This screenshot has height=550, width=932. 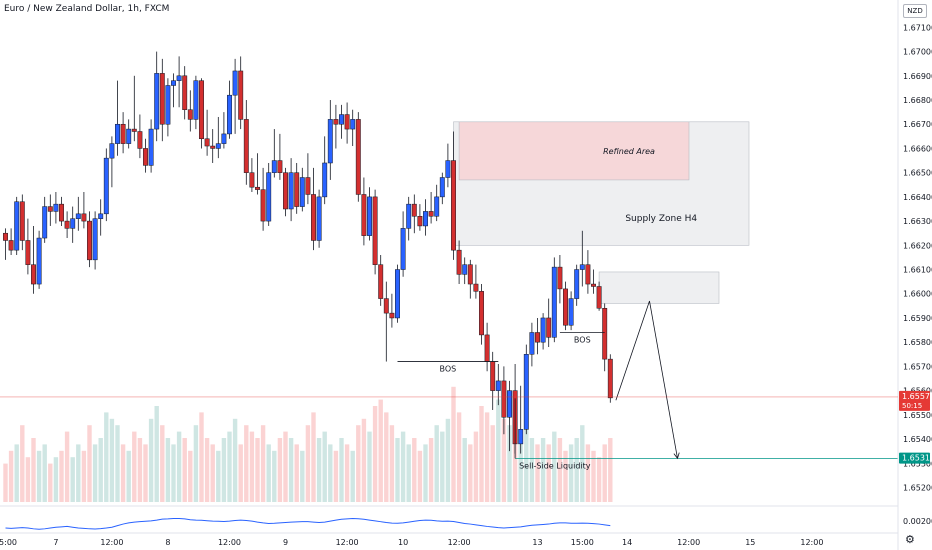 What do you see at coordinates (661, 219) in the screenshot?
I see `zone-label: Supply Zone H4` at bounding box center [661, 219].